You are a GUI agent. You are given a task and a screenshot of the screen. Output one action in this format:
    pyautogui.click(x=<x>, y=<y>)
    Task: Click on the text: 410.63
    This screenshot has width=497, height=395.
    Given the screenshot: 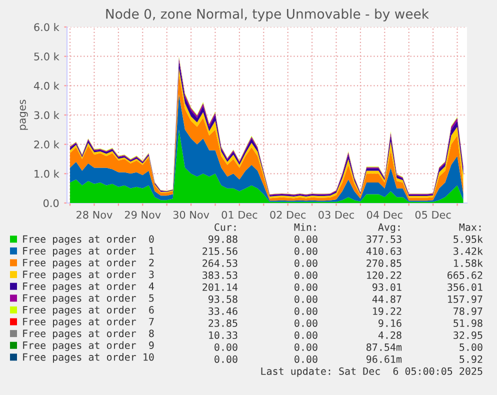 What is the action you would take?
    pyautogui.click(x=384, y=251)
    